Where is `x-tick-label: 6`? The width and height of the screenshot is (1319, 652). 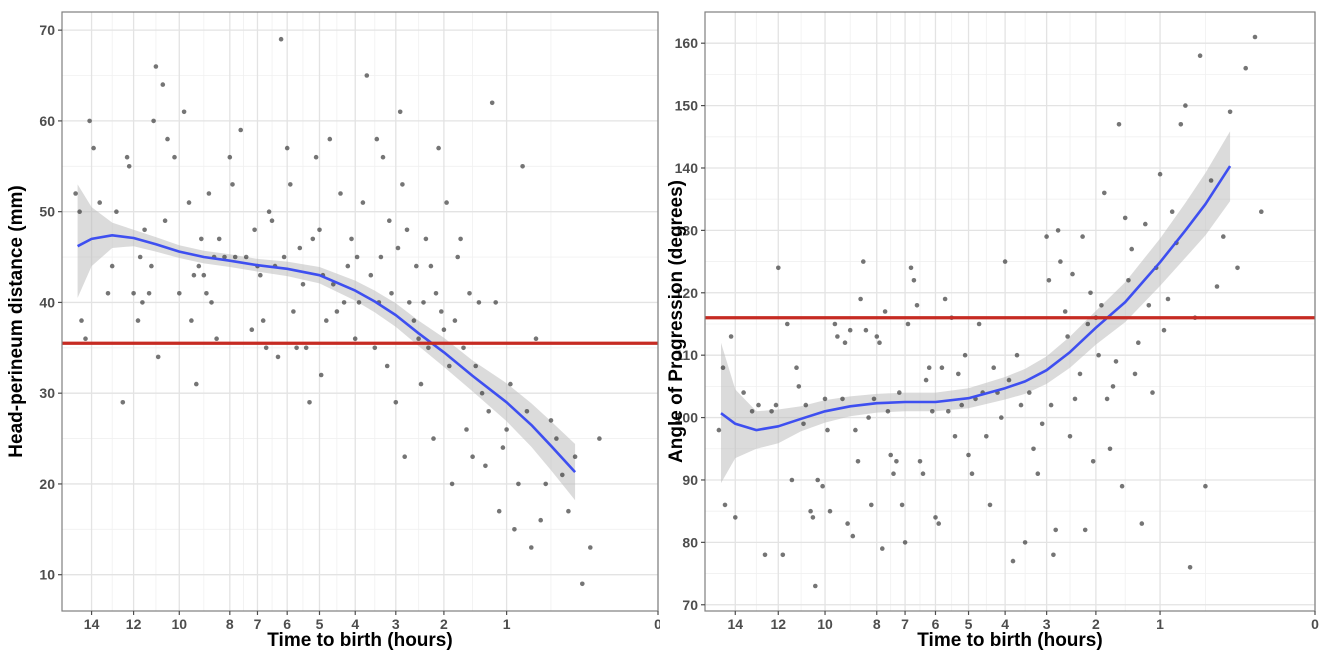
x-tick-label: 6 is located at coordinates (936, 624).